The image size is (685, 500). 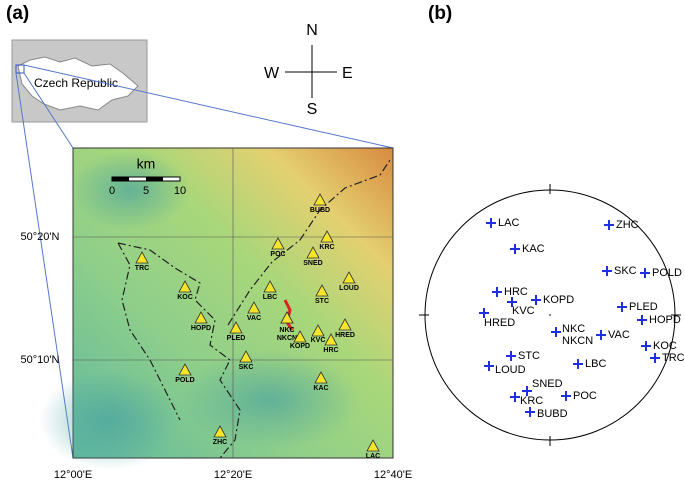 I want to click on station-label: PLED, so click(x=643, y=307).